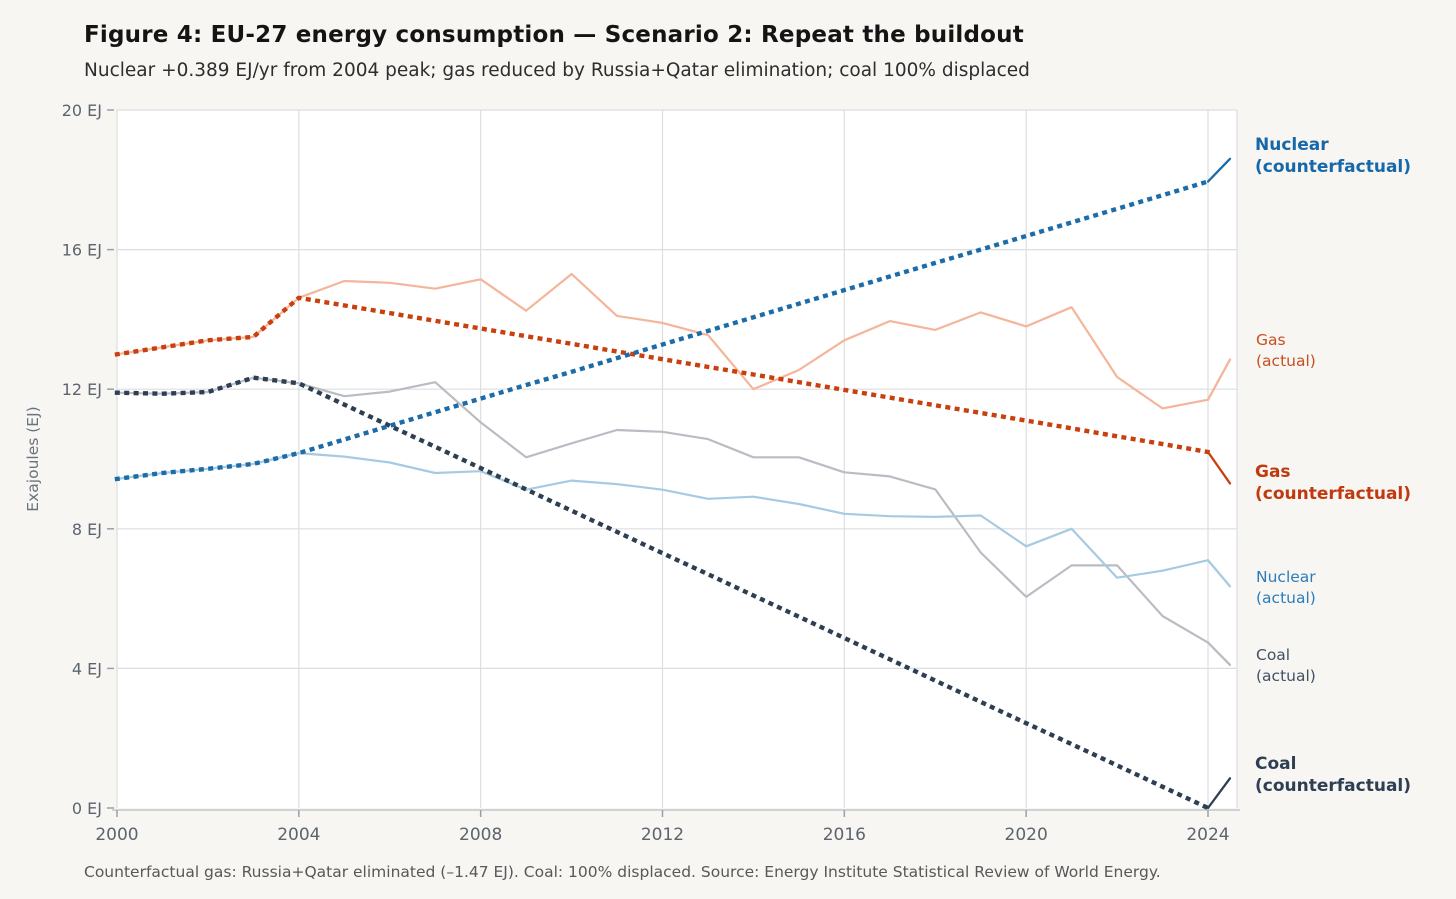 Image resolution: width=1456 pixels, height=899 pixels. Describe the element at coordinates (1219, 654) in the screenshot. I see `label-leader-coal-actual` at that location.